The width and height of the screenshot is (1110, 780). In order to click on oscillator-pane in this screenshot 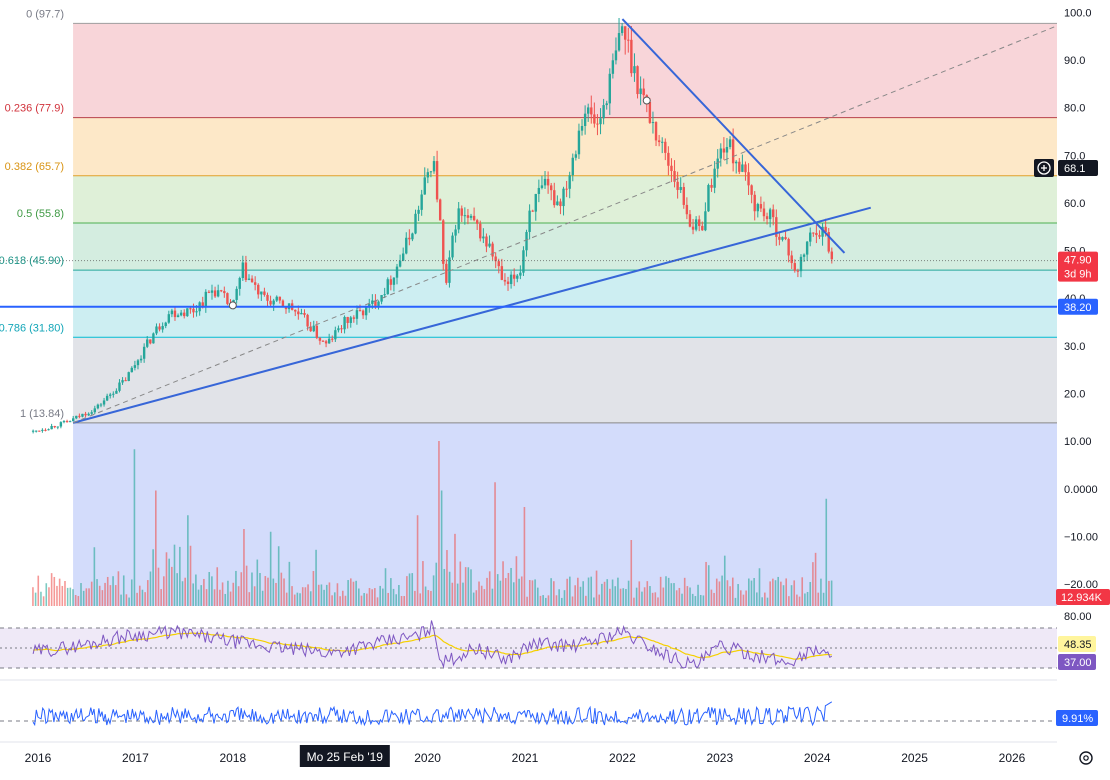, I will do `click(555, 722)`.